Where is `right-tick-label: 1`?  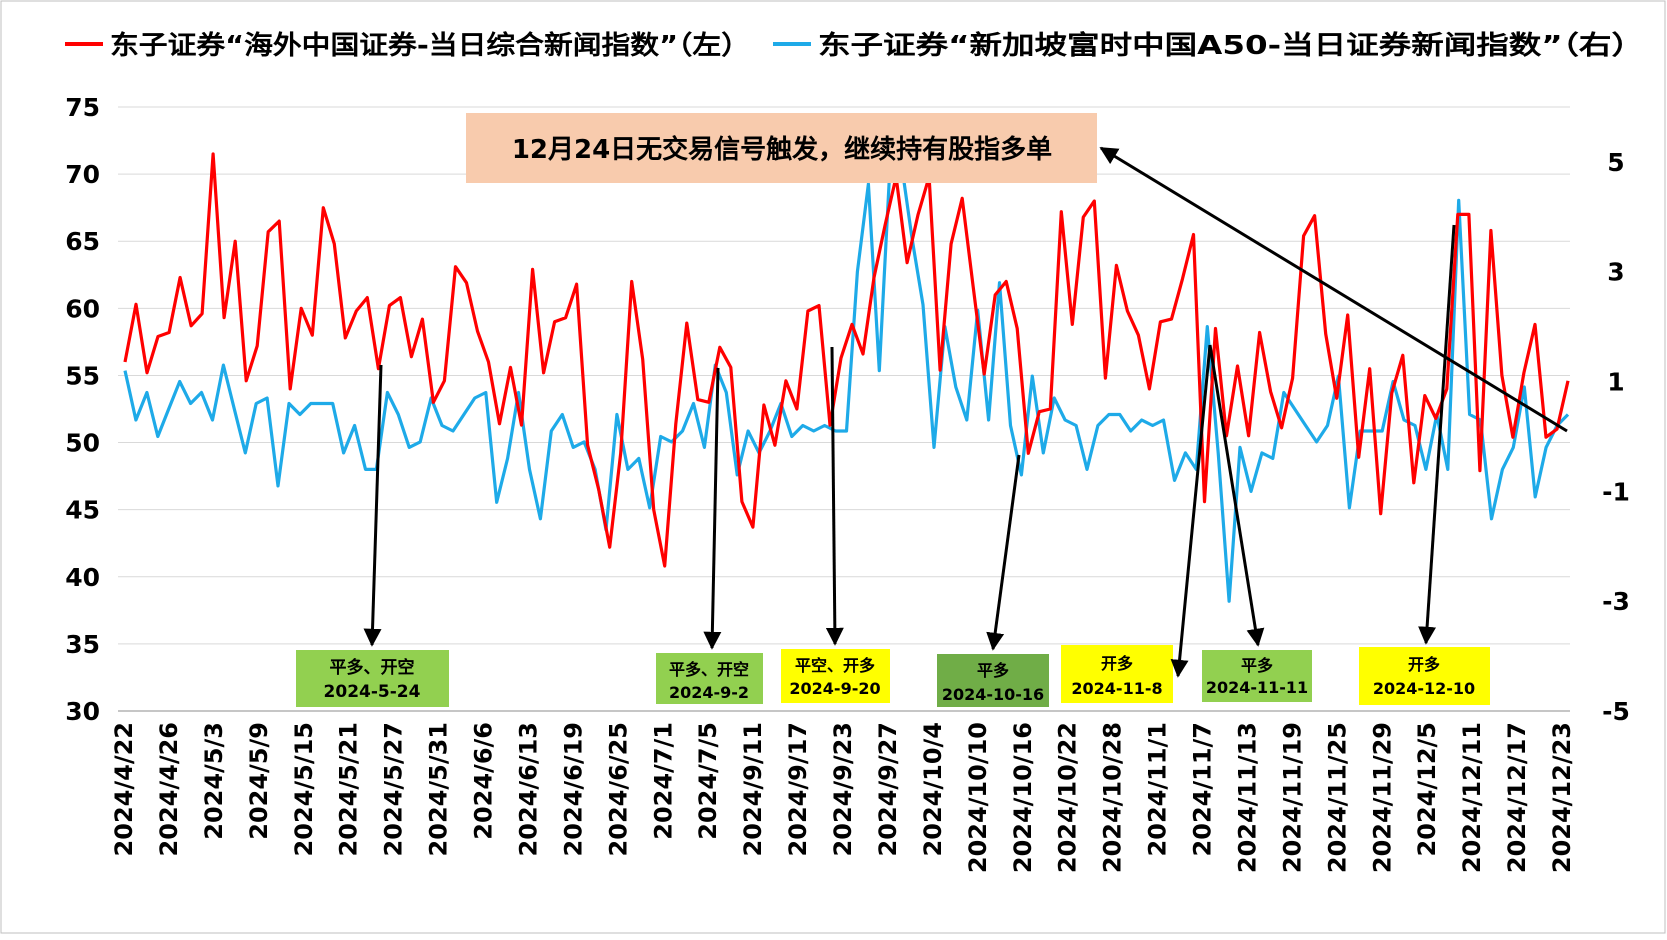
right-tick-label: 1 is located at coordinates (1615, 382).